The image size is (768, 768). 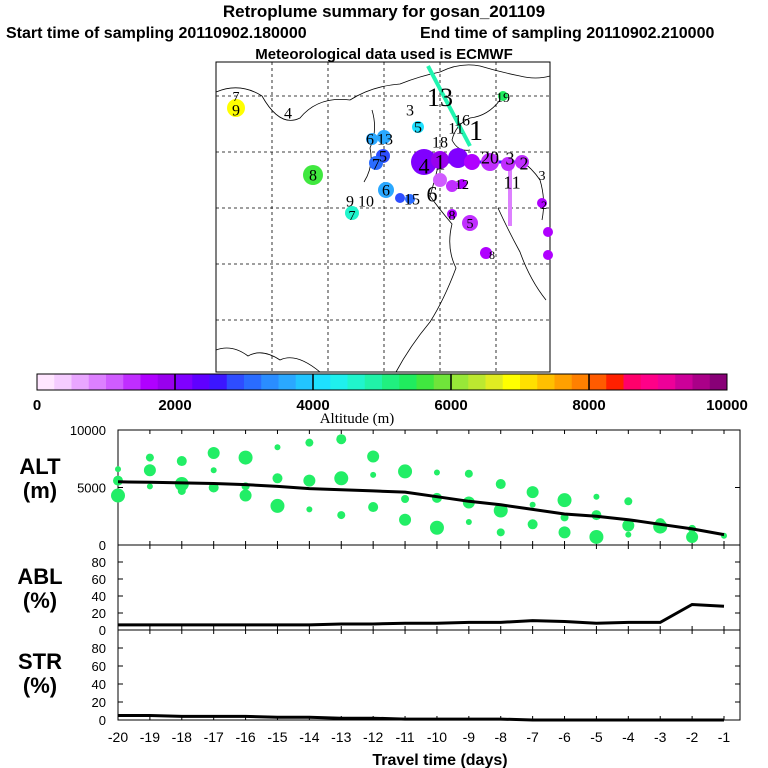 I want to click on map-label: 18, so click(x=440, y=143).